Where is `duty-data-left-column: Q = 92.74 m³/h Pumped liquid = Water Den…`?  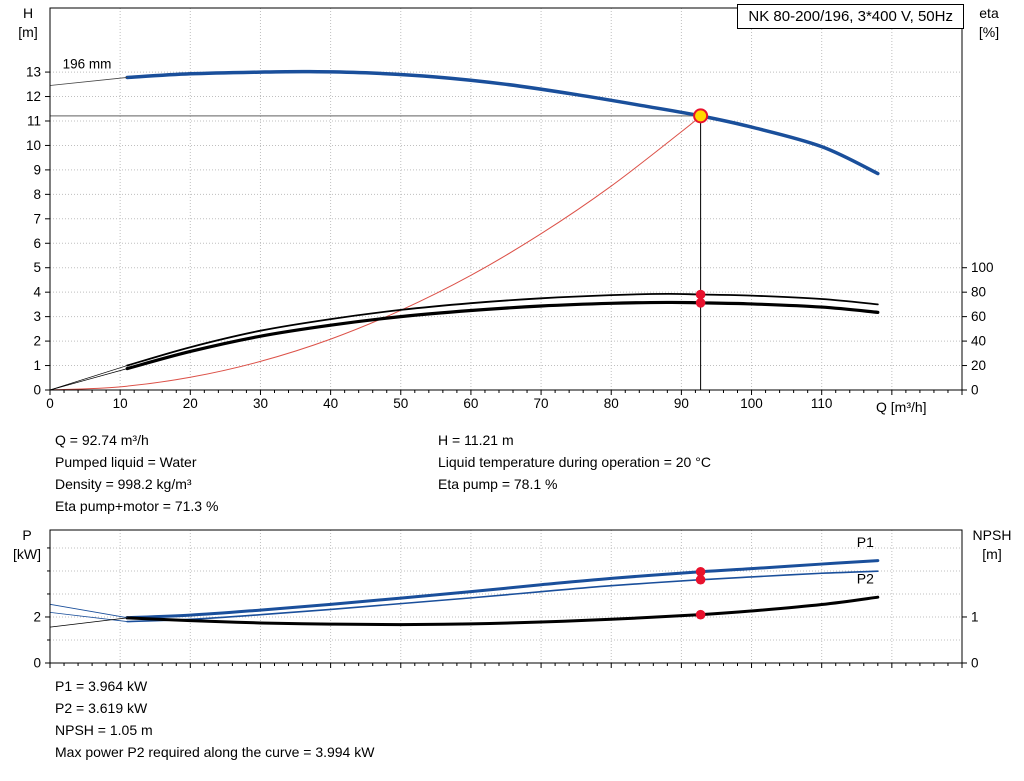 duty-data-left-column: Q = 92.74 m³/h Pumped liquid = Water Den… is located at coordinates (136, 473).